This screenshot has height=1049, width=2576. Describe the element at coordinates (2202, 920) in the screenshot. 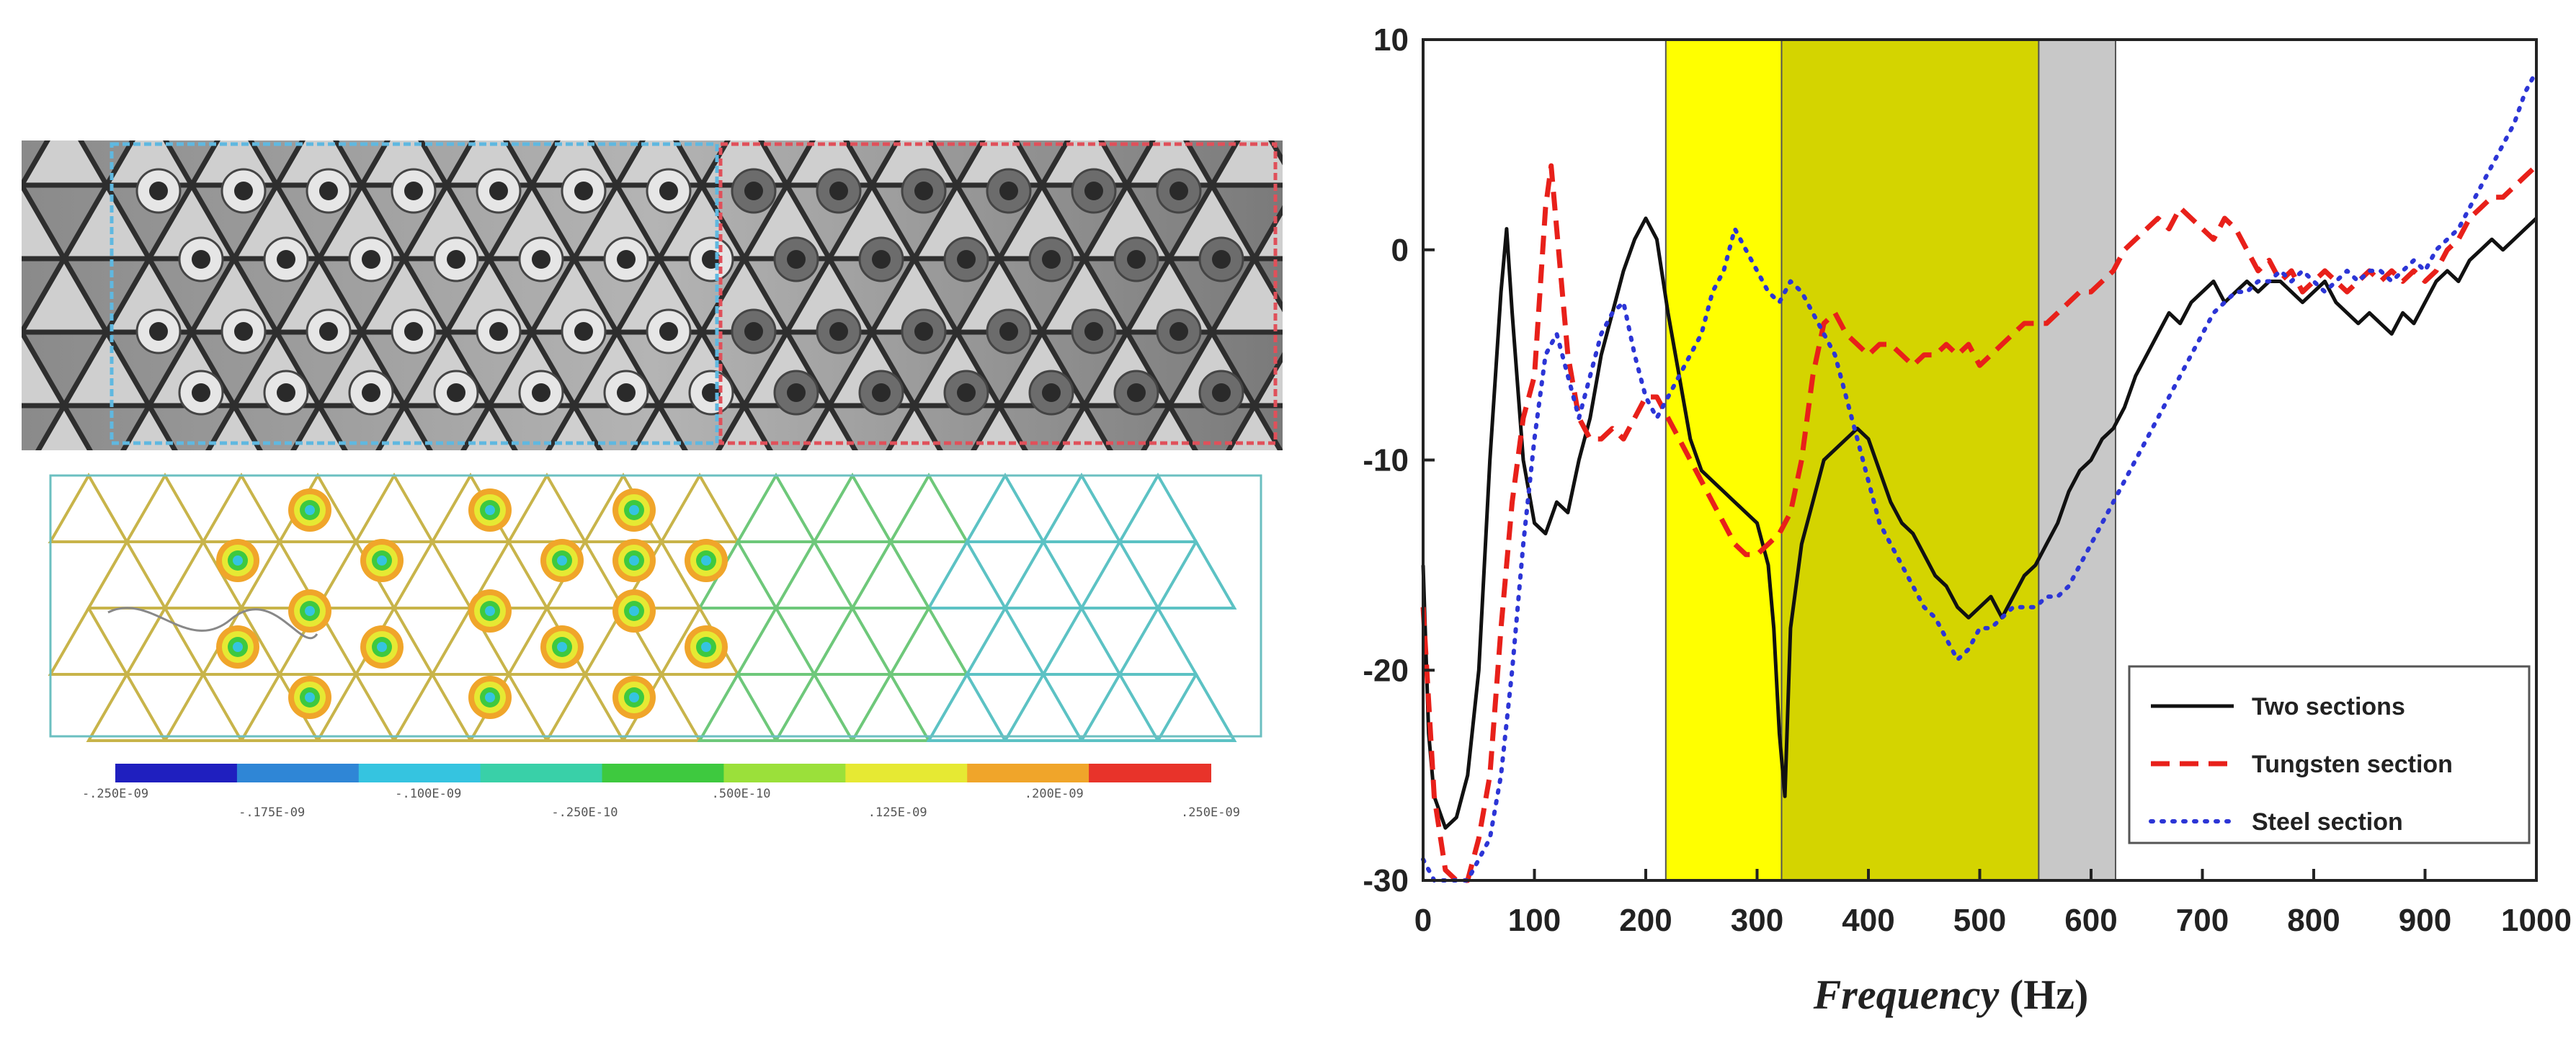

I see `x-tick-label: 700` at that location.